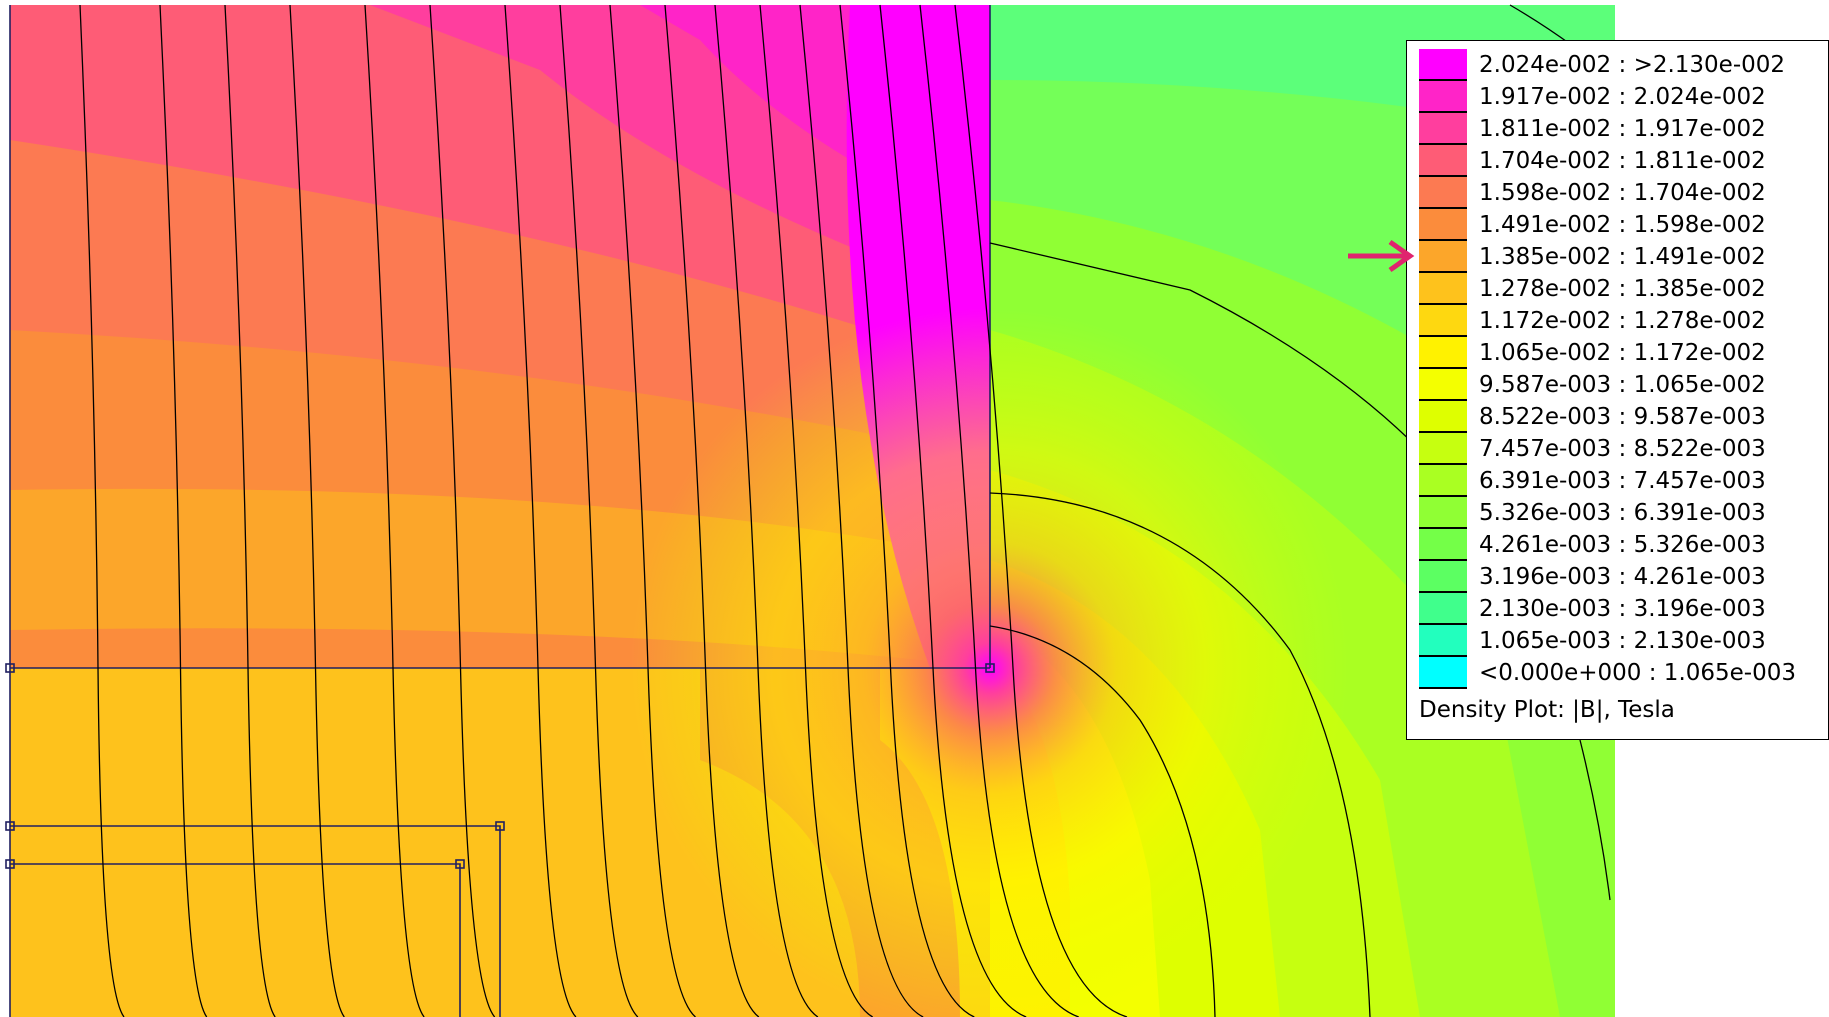 Image resolution: width=1829 pixels, height=1017 pixels. What do you see at coordinates (1622, 161) in the screenshot?
I see `legend-label: 1.704e-002 : 1.811e-002` at bounding box center [1622, 161].